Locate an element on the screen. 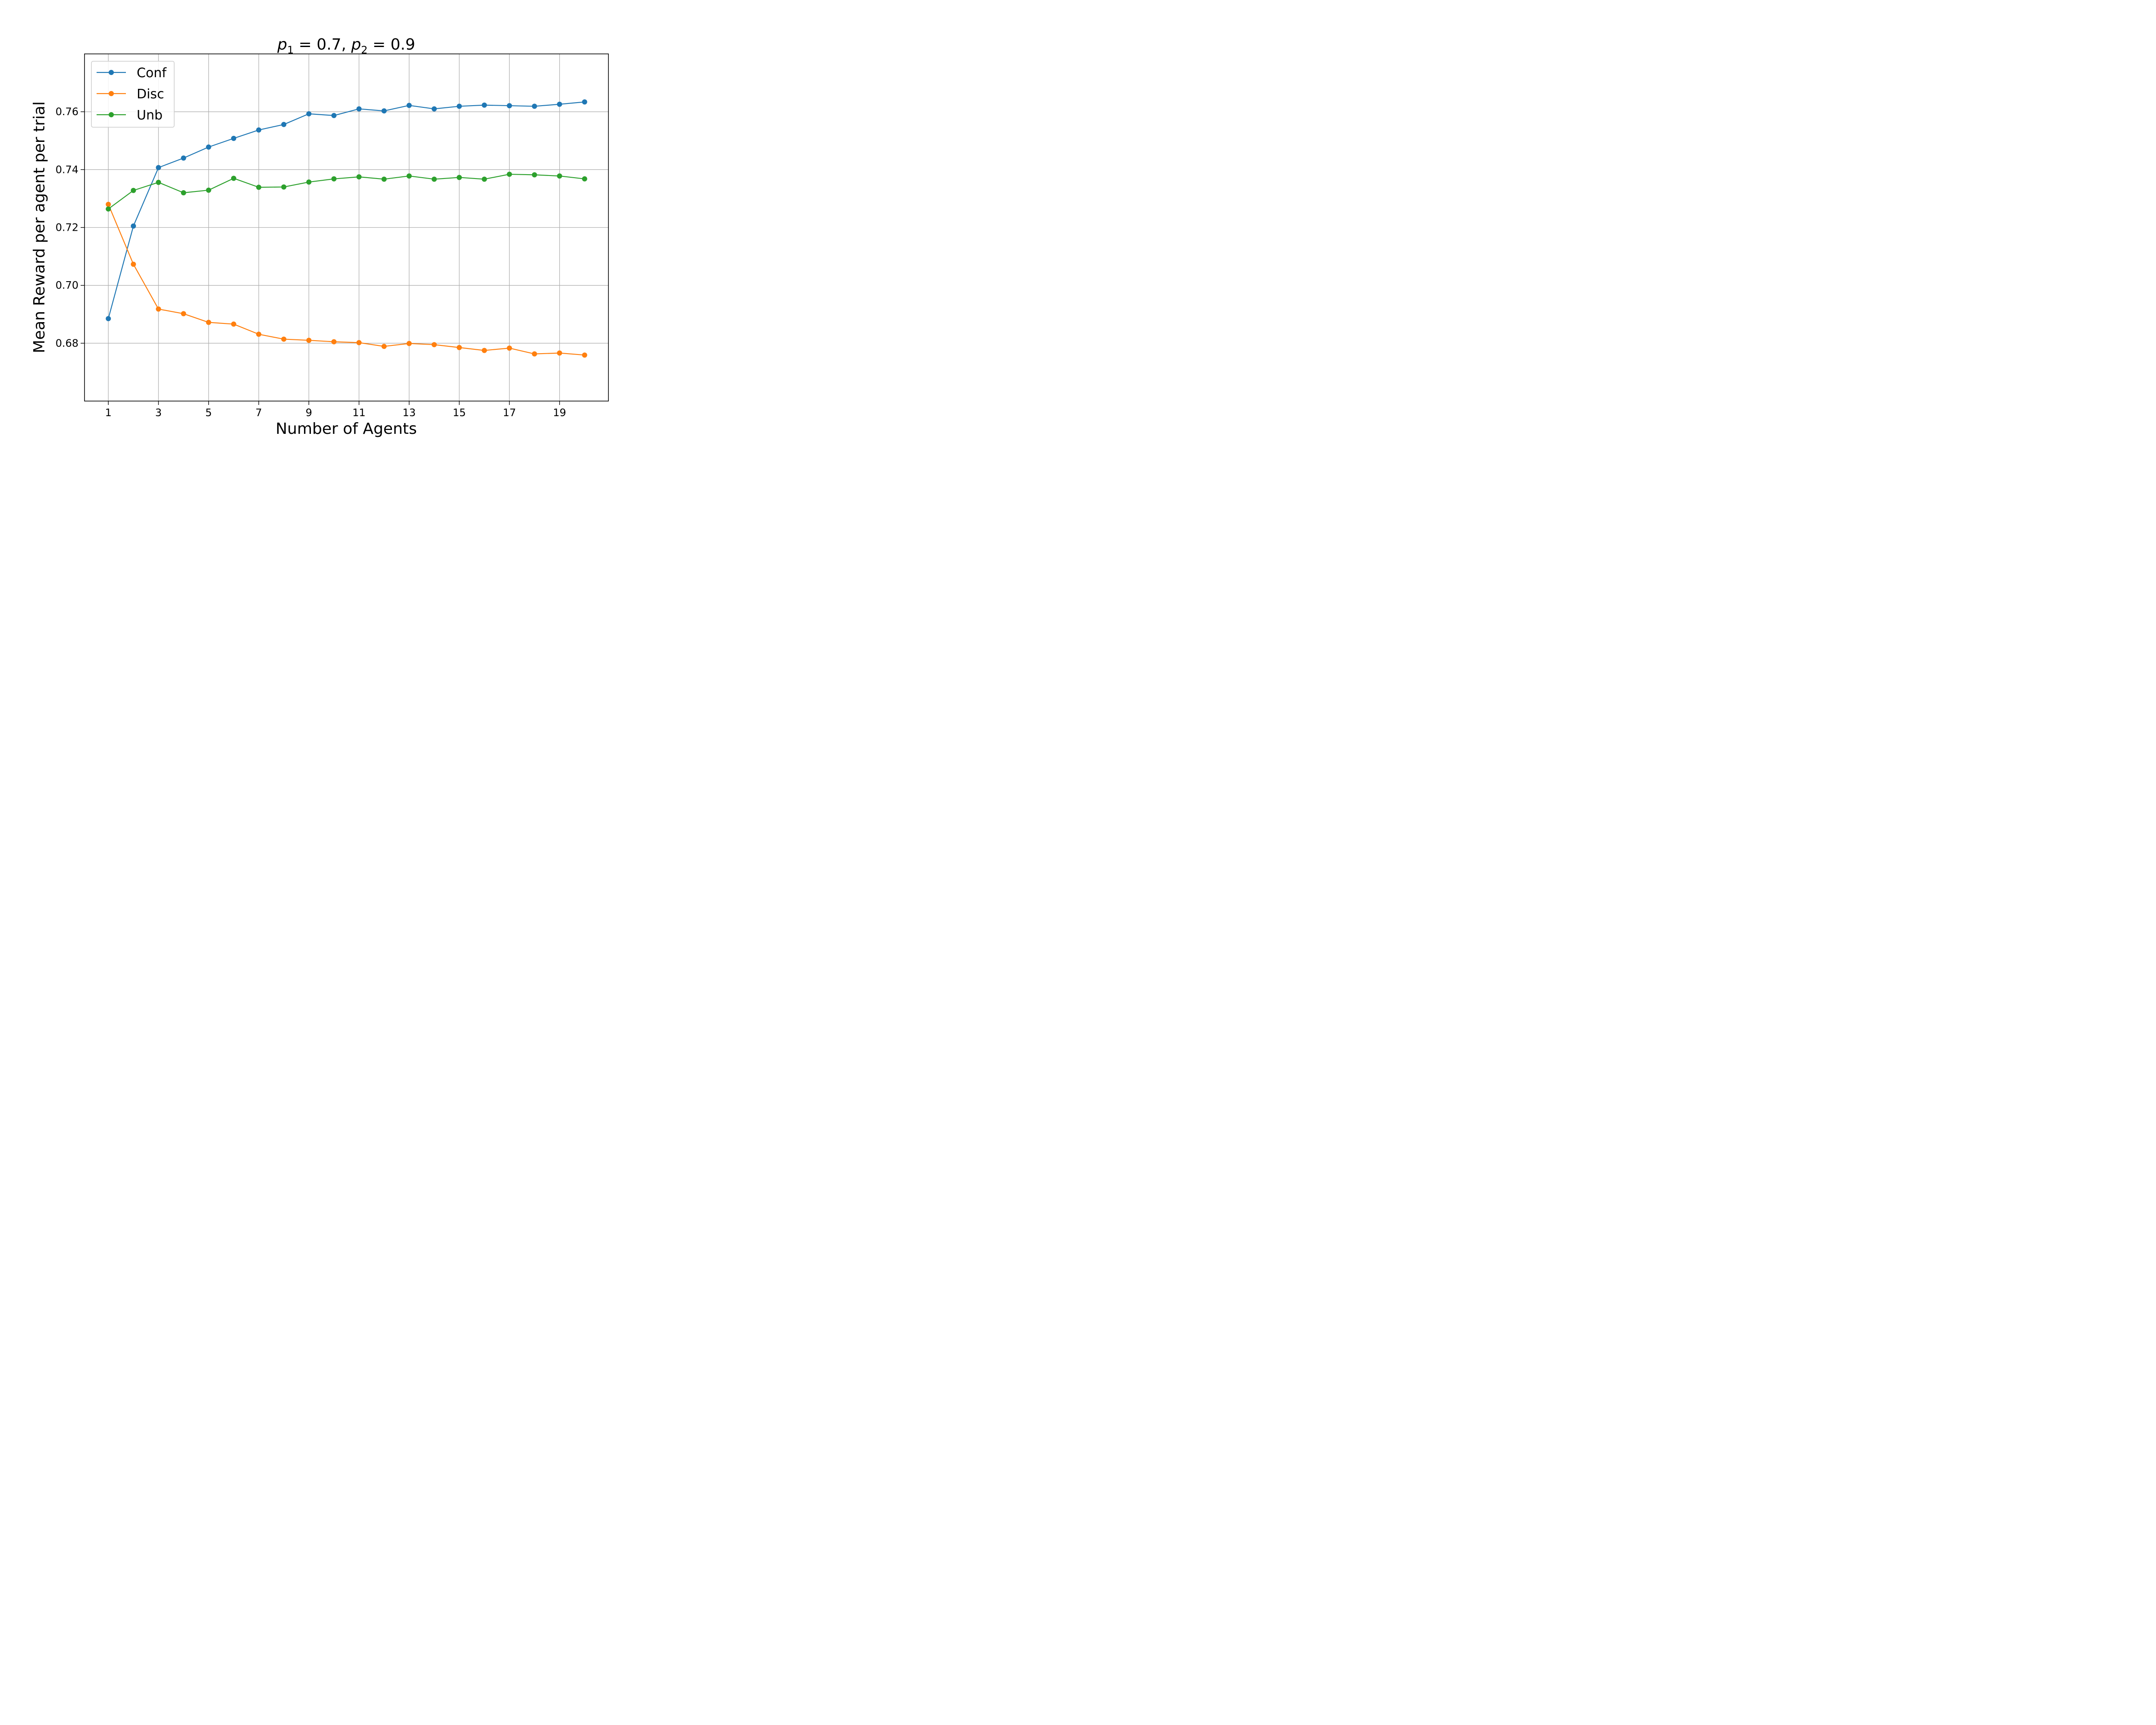  legend-label: Unb is located at coordinates (150, 116).